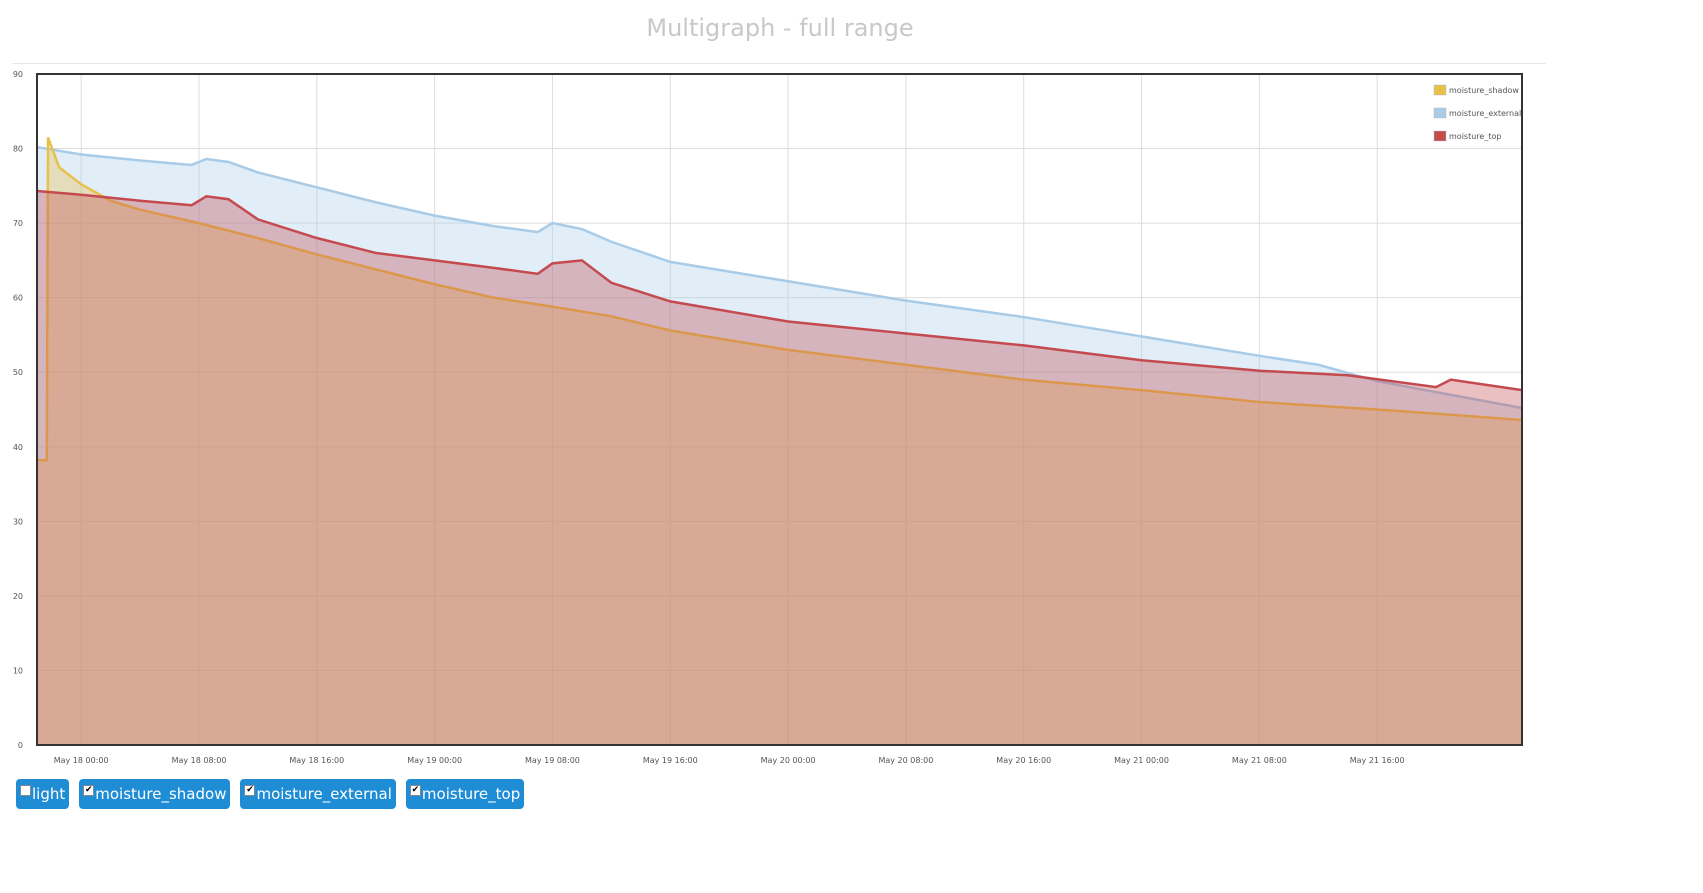 This screenshot has height=893, width=1703. I want to click on y-tick-label: 0, so click(20, 745).